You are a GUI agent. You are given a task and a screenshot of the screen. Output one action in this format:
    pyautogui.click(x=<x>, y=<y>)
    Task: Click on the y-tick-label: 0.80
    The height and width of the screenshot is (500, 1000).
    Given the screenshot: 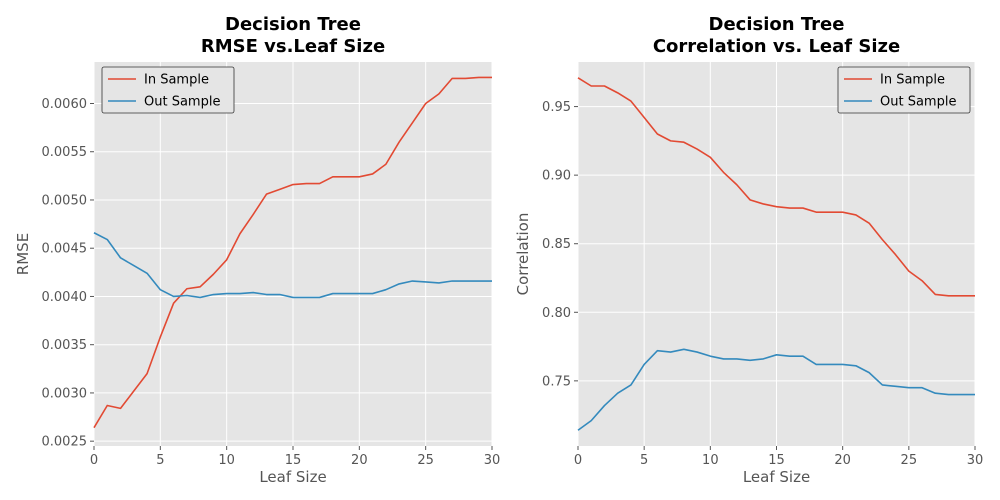 What is the action you would take?
    pyautogui.click(x=556, y=313)
    